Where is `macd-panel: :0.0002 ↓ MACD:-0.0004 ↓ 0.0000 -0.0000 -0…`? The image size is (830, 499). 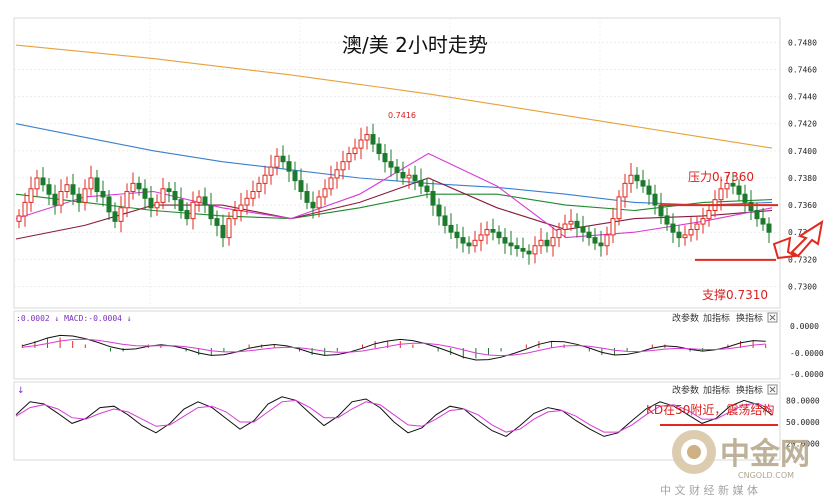 macd-panel: :0.0002 ↓ MACD:-0.0004 ↓ 0.0000 -0.0000 -0… is located at coordinates (418, 345).